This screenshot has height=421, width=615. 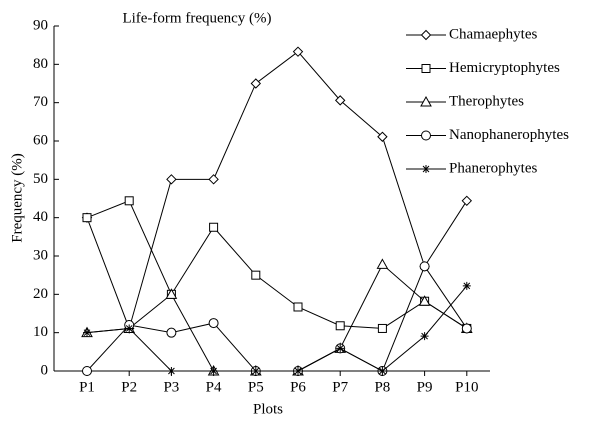 What do you see at coordinates (171, 387) in the screenshot?
I see `x-tick-label: P3` at bounding box center [171, 387].